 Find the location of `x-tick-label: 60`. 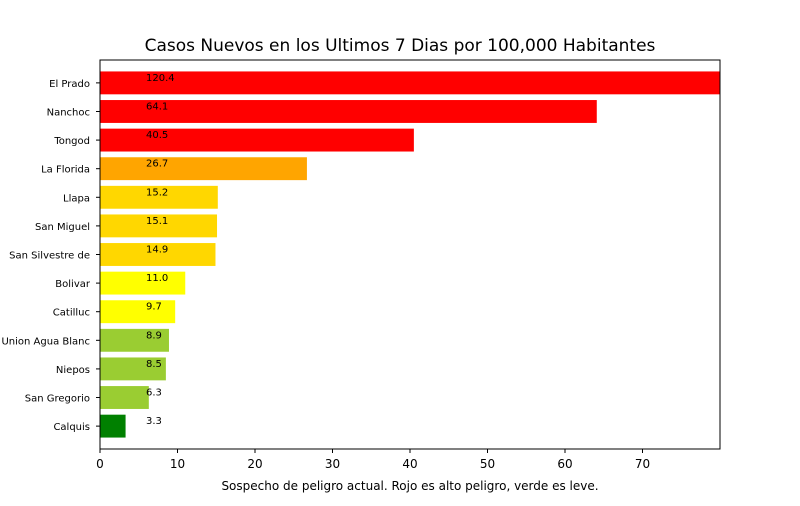

x-tick-label: 60 is located at coordinates (564, 464).